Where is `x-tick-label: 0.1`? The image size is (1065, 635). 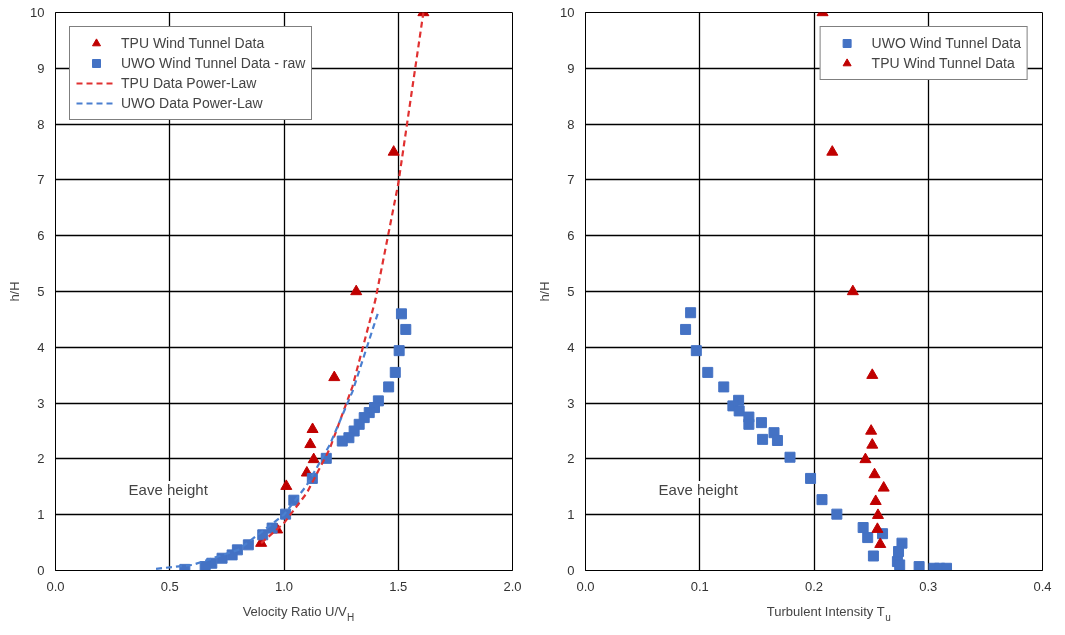 x-tick-label: 0.1 is located at coordinates (699, 586).